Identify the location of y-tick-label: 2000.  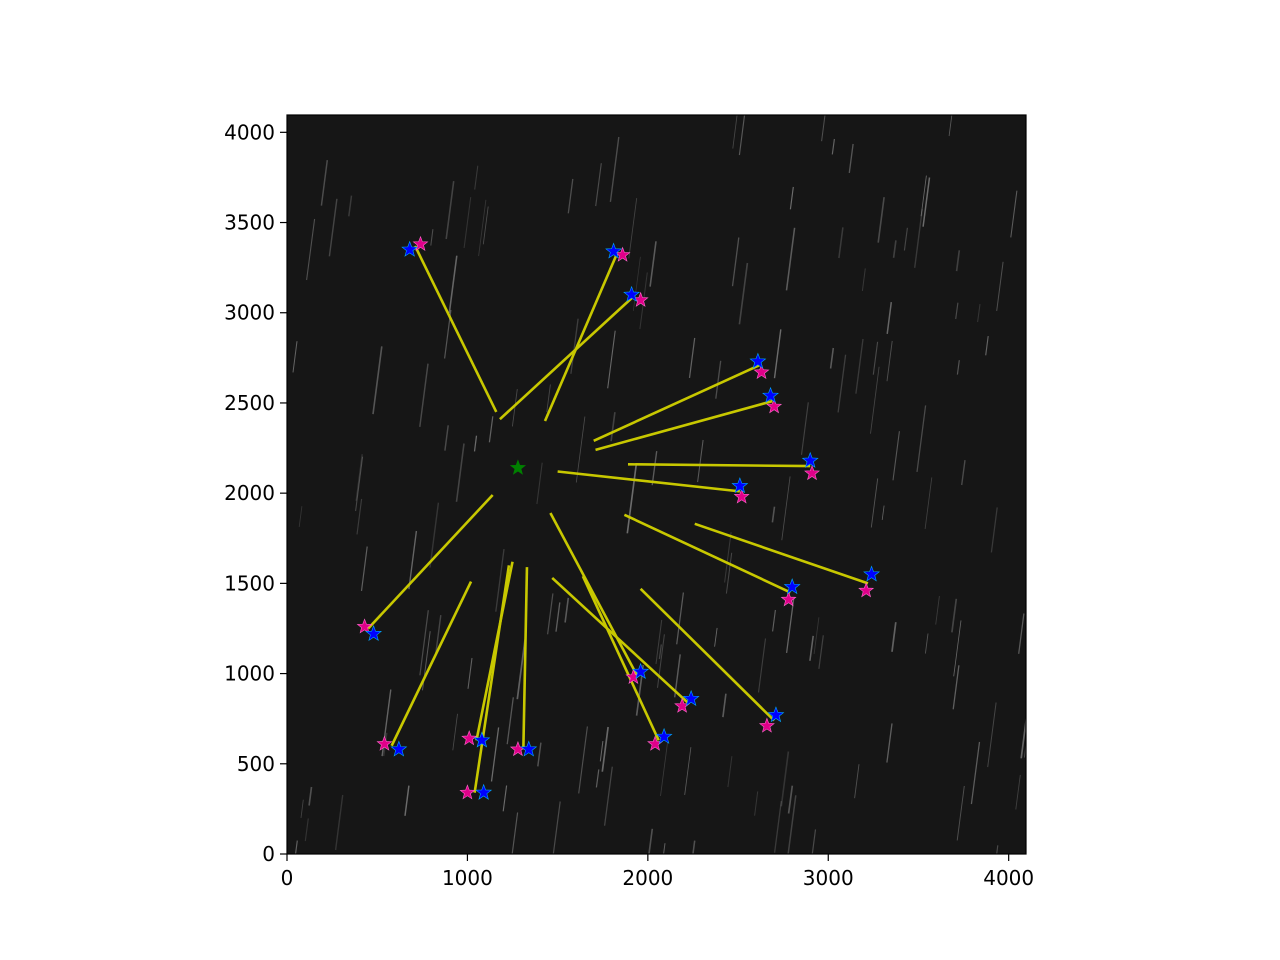
(249, 493).